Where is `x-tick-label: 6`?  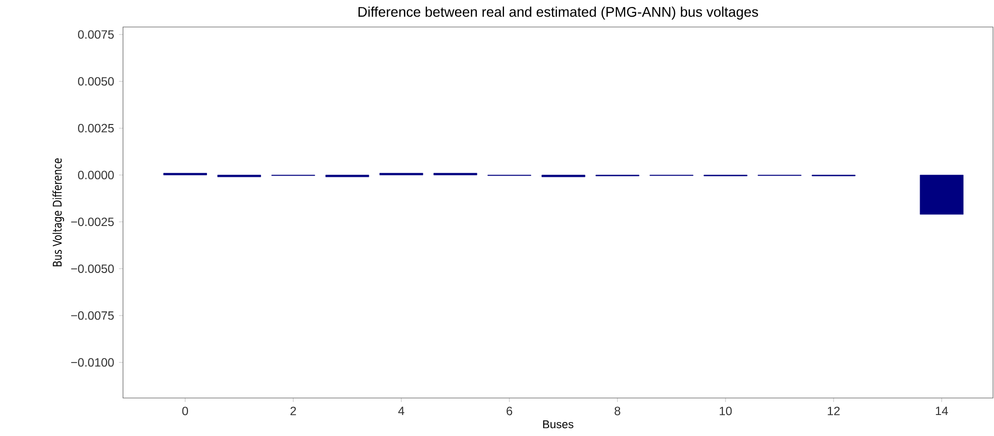 x-tick-label: 6 is located at coordinates (509, 411).